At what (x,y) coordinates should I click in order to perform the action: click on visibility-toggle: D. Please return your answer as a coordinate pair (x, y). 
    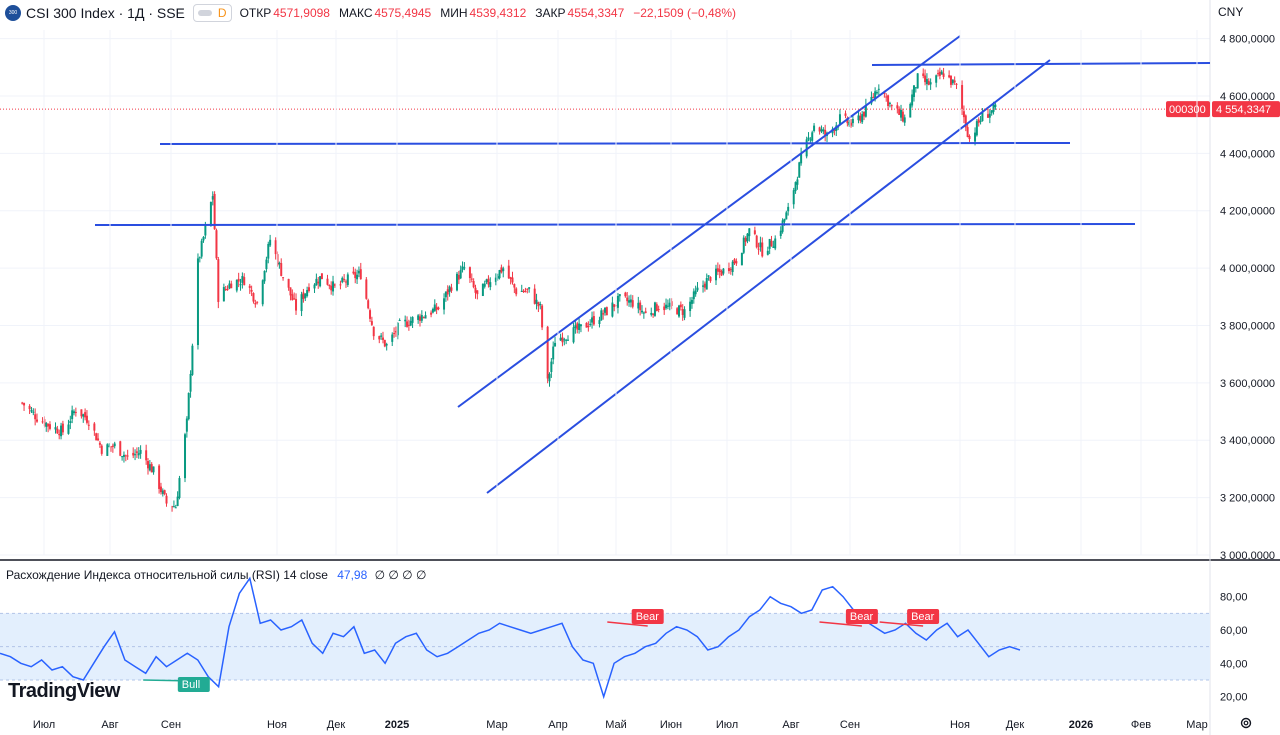
    Looking at the image, I should click on (212, 13).